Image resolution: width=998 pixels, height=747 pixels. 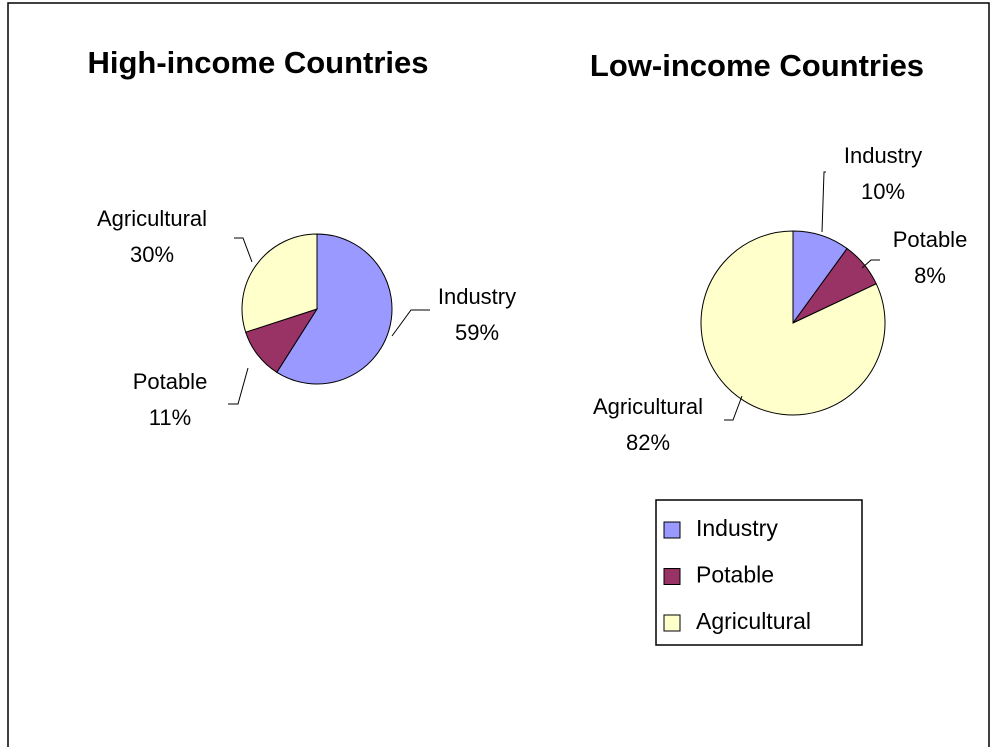 I want to click on slice-value: 10%, so click(x=883, y=191).